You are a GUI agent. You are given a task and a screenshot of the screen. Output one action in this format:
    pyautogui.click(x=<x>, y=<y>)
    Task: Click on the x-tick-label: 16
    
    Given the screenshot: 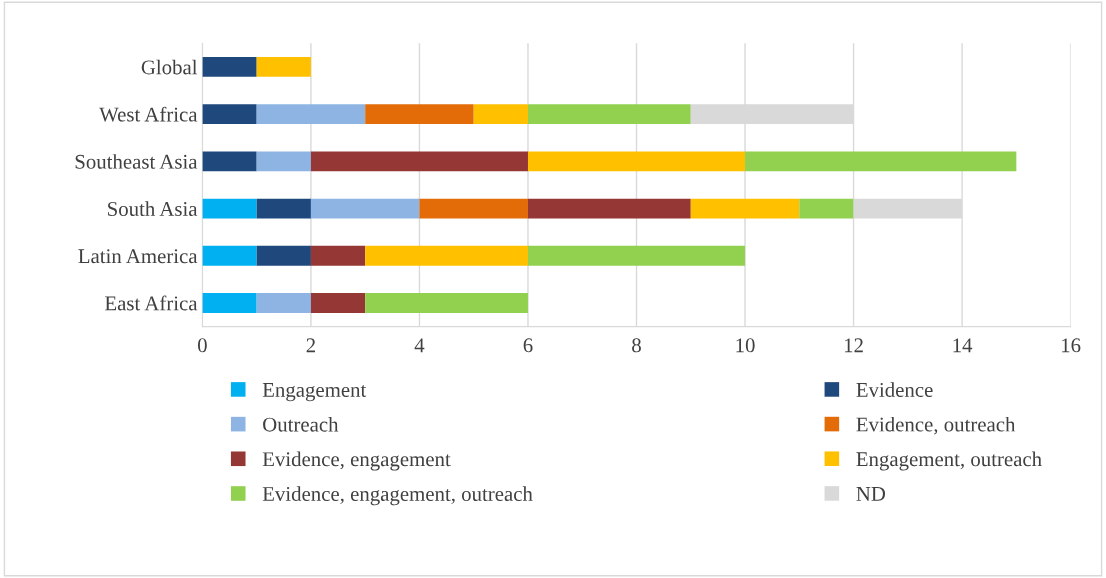 What is the action you would take?
    pyautogui.click(x=1071, y=345)
    